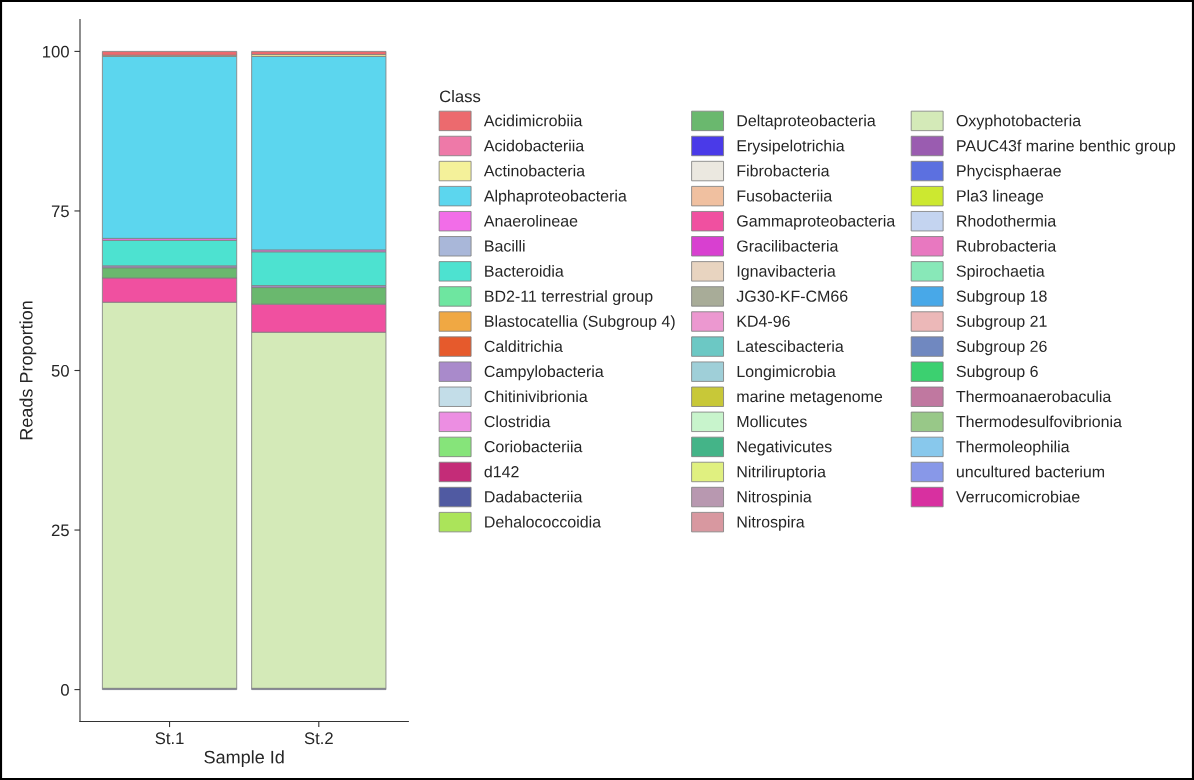  Describe the element at coordinates (783, 170) in the screenshot. I see `legend-label: Fibrobacteria` at that location.